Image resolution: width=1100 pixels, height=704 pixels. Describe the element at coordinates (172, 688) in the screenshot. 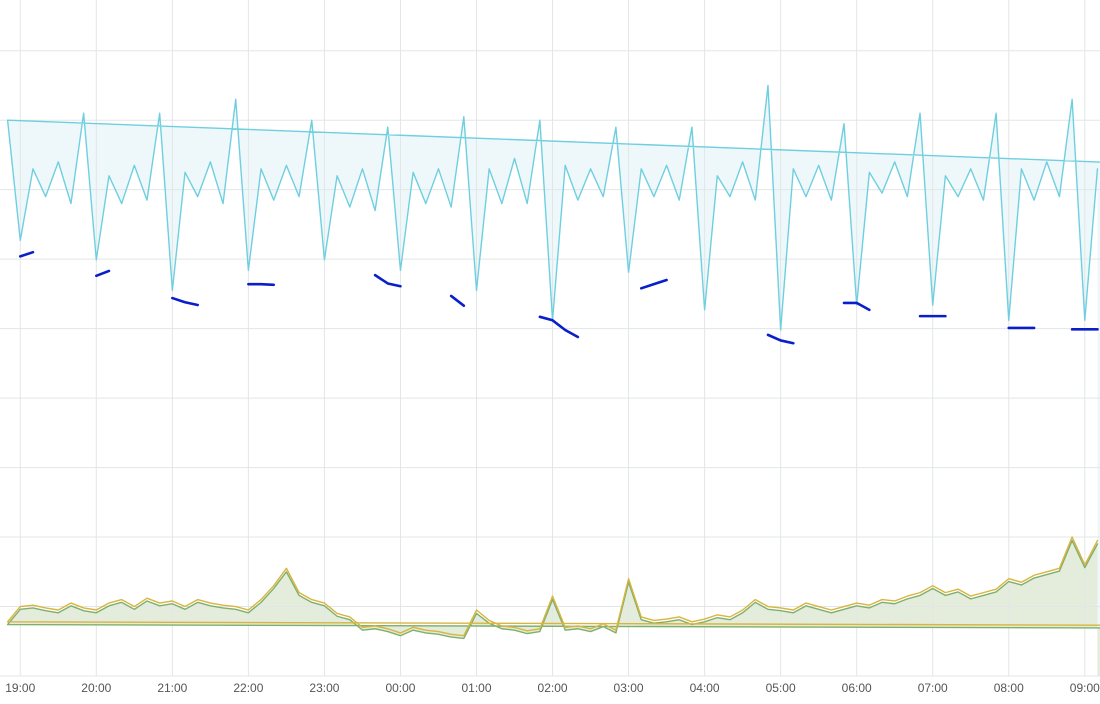

I see `x-tick-label: 21:00` at that location.